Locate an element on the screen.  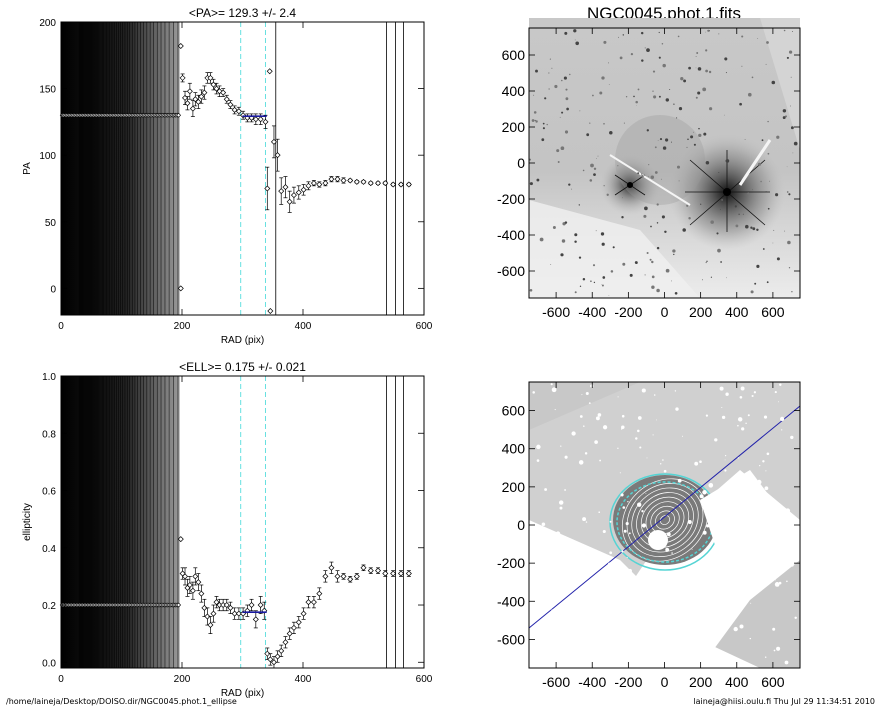
inner-isophote-lines is located at coordinates (120, 168).